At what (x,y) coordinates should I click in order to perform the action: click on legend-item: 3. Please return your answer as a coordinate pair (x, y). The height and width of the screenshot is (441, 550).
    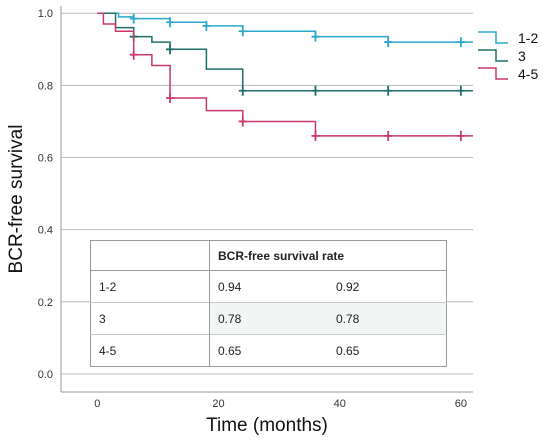
    Looking at the image, I should click on (502, 56).